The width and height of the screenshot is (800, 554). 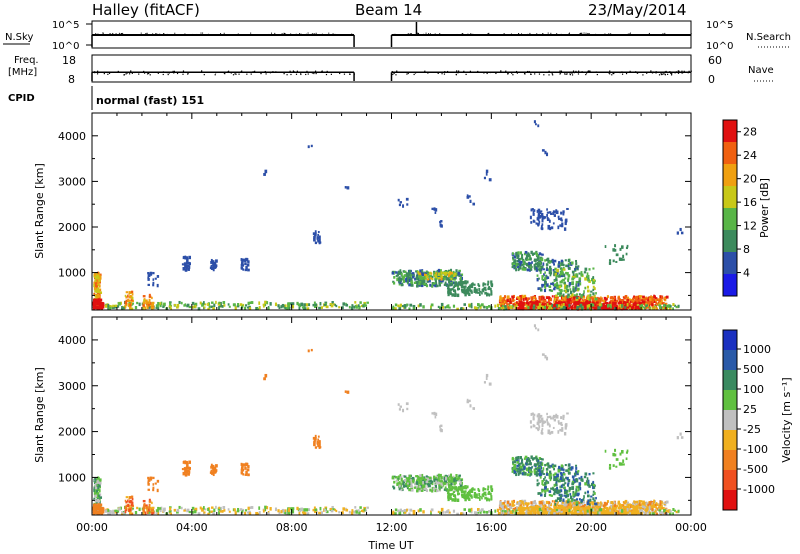 What do you see at coordinates (730, 153) in the screenshot?
I see `power-colorbar-swatch` at bounding box center [730, 153].